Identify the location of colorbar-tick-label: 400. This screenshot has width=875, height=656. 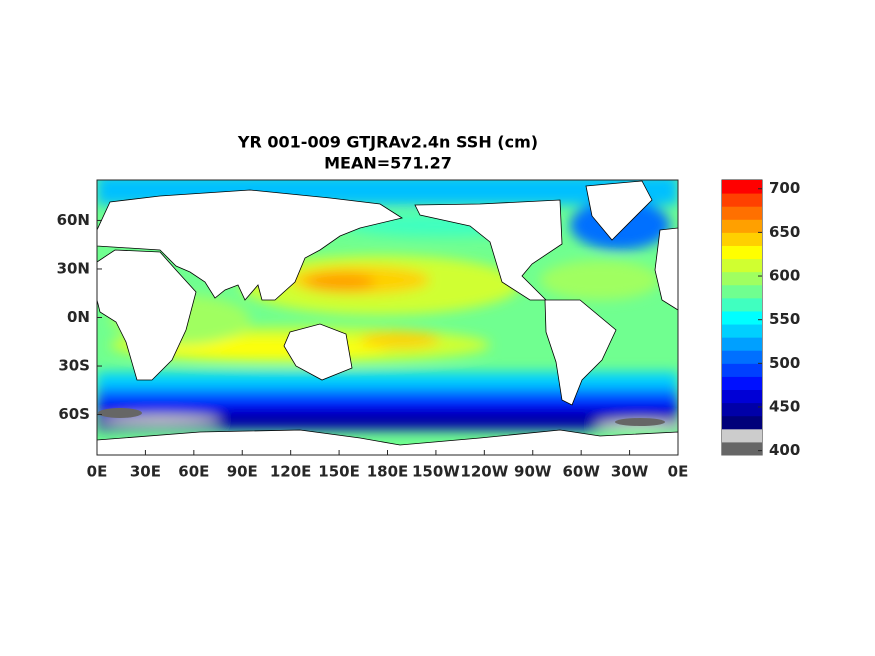
(784, 450).